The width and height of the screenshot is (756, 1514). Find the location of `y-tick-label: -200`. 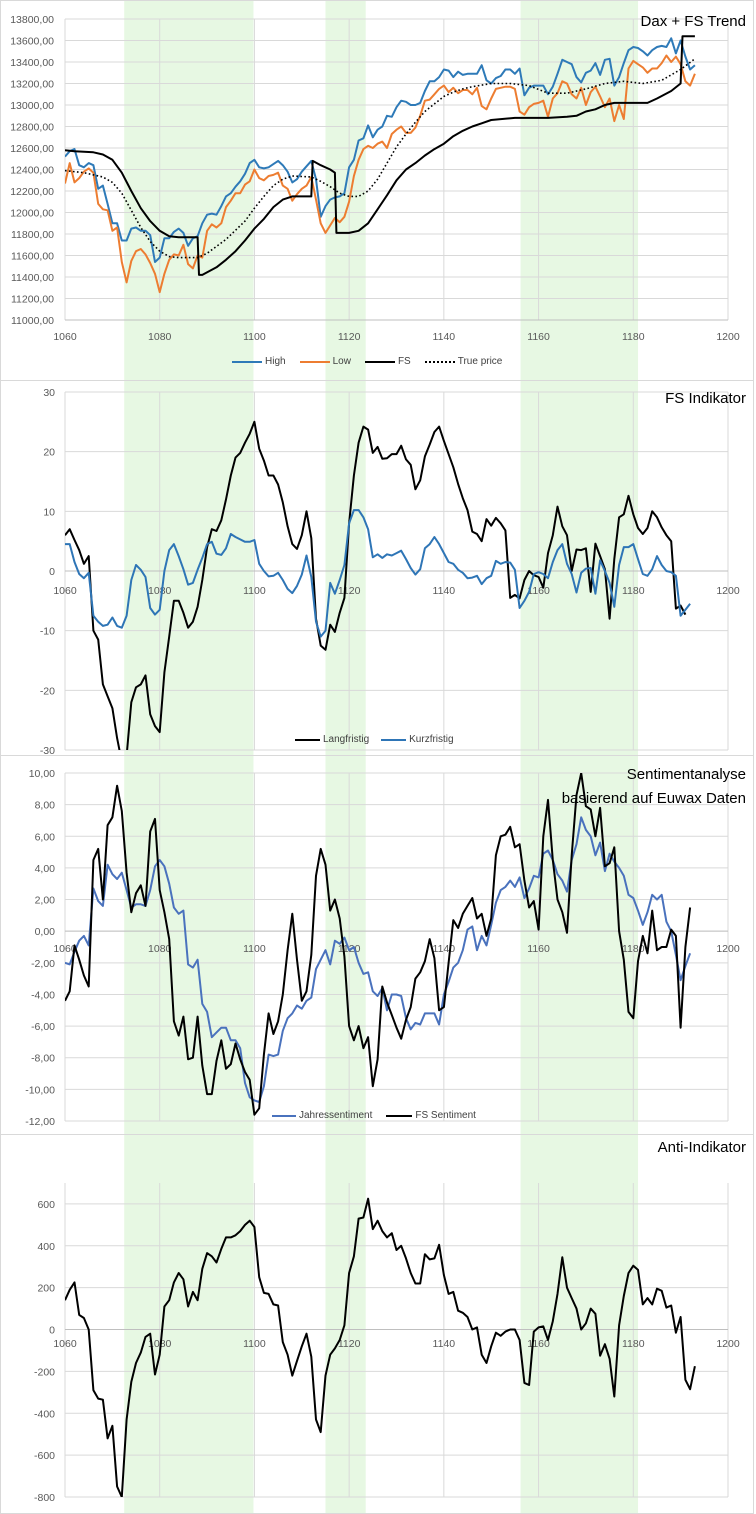

y-tick-label: -200 is located at coordinates (44, 1372).